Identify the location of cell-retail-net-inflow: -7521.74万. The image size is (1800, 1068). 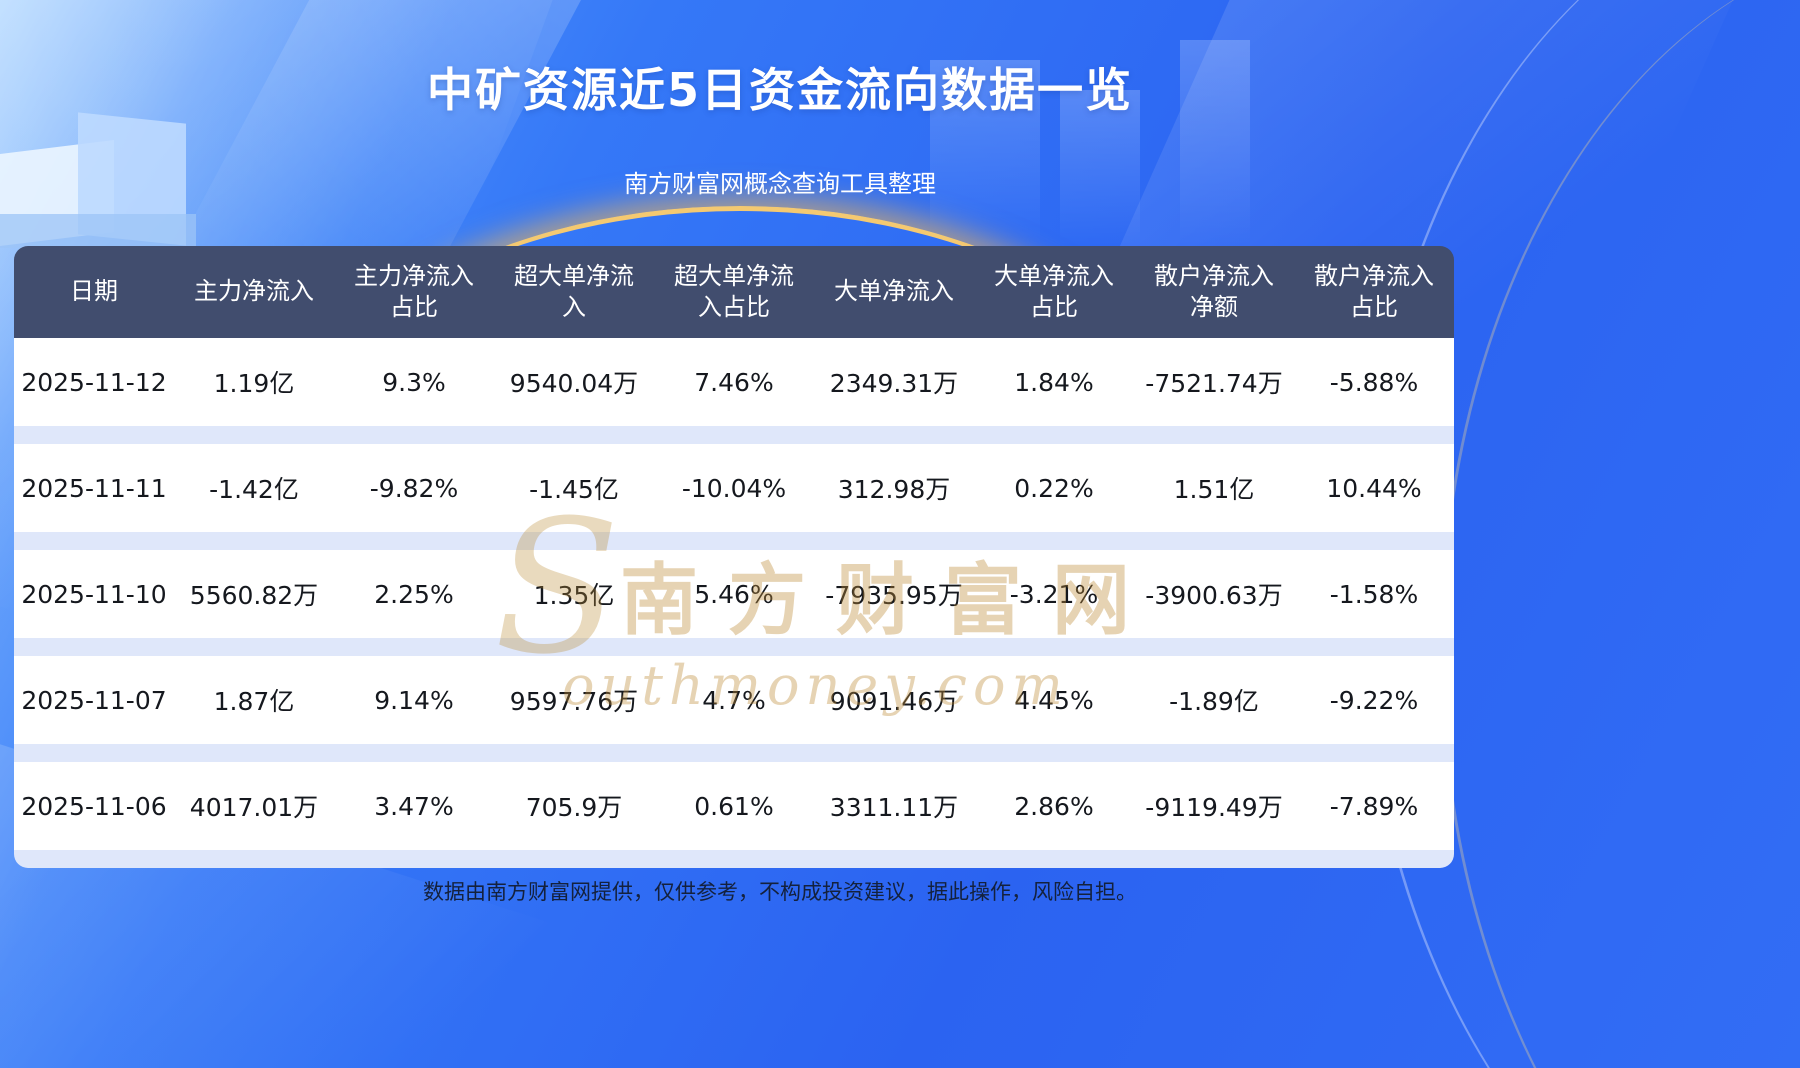
(1214, 383).